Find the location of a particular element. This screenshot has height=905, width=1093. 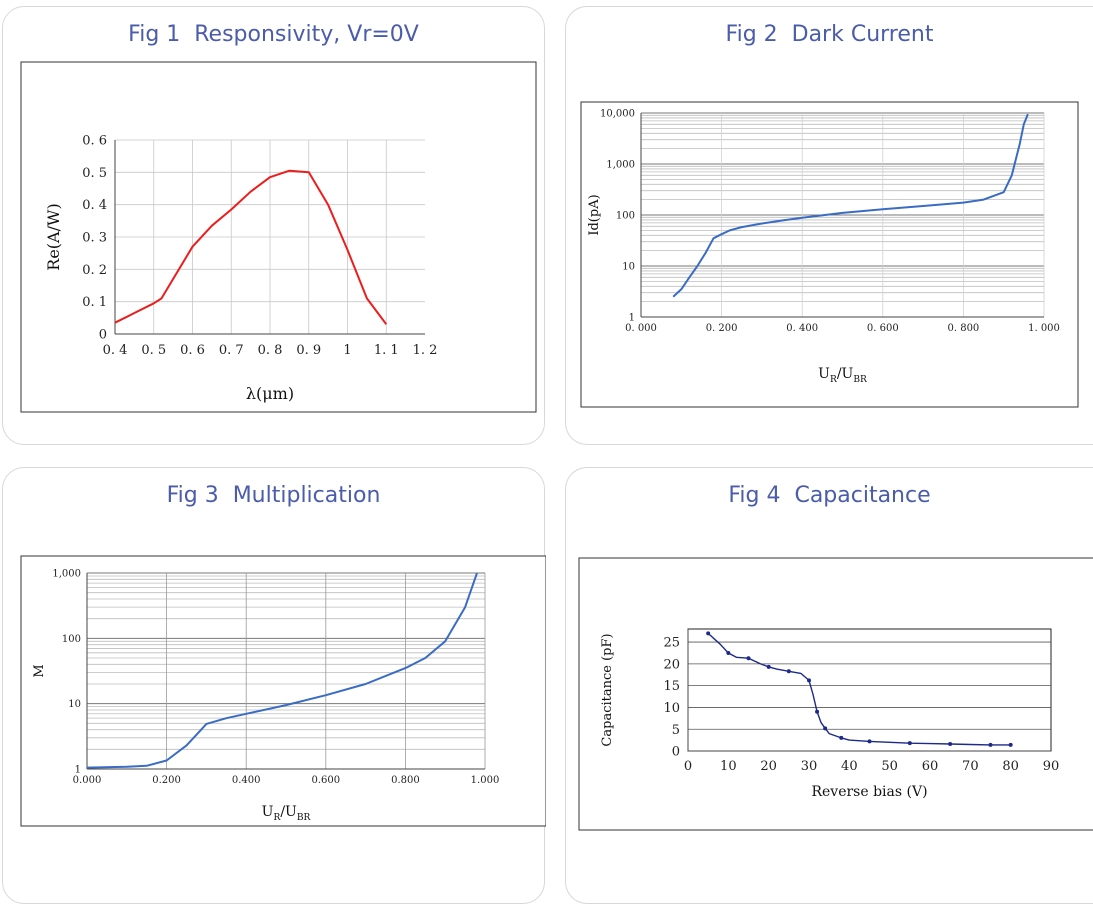

x-tick-label: 80 is located at coordinates (1010, 766).